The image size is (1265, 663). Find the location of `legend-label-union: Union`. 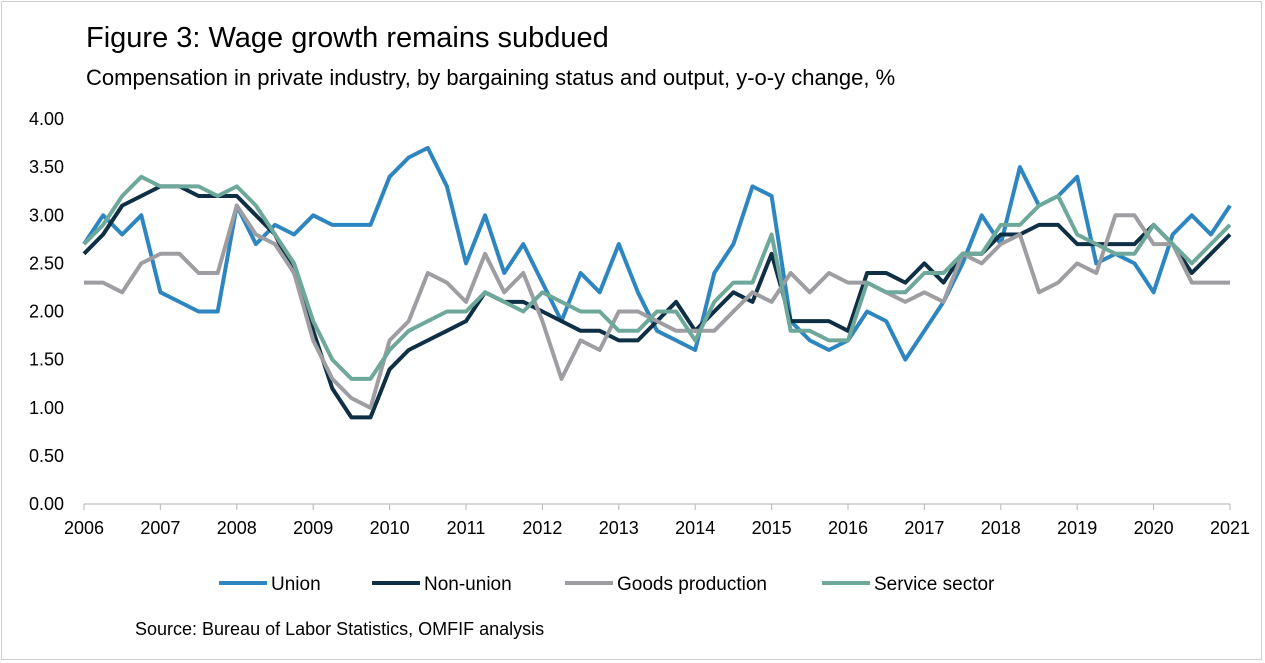

legend-label-union: Union is located at coordinates (296, 584).